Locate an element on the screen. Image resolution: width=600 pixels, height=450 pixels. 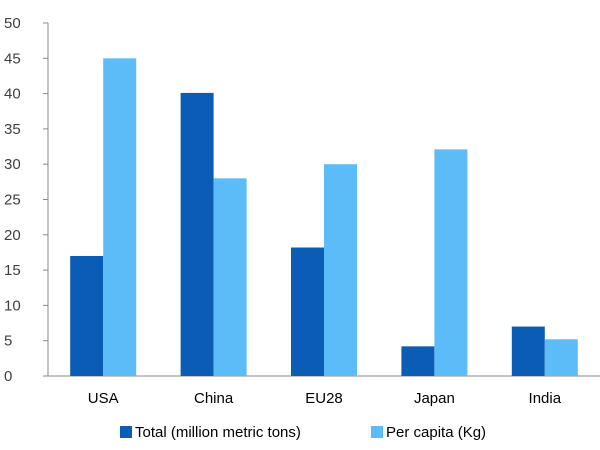
y-tick-label: 40 is located at coordinates (12, 94).